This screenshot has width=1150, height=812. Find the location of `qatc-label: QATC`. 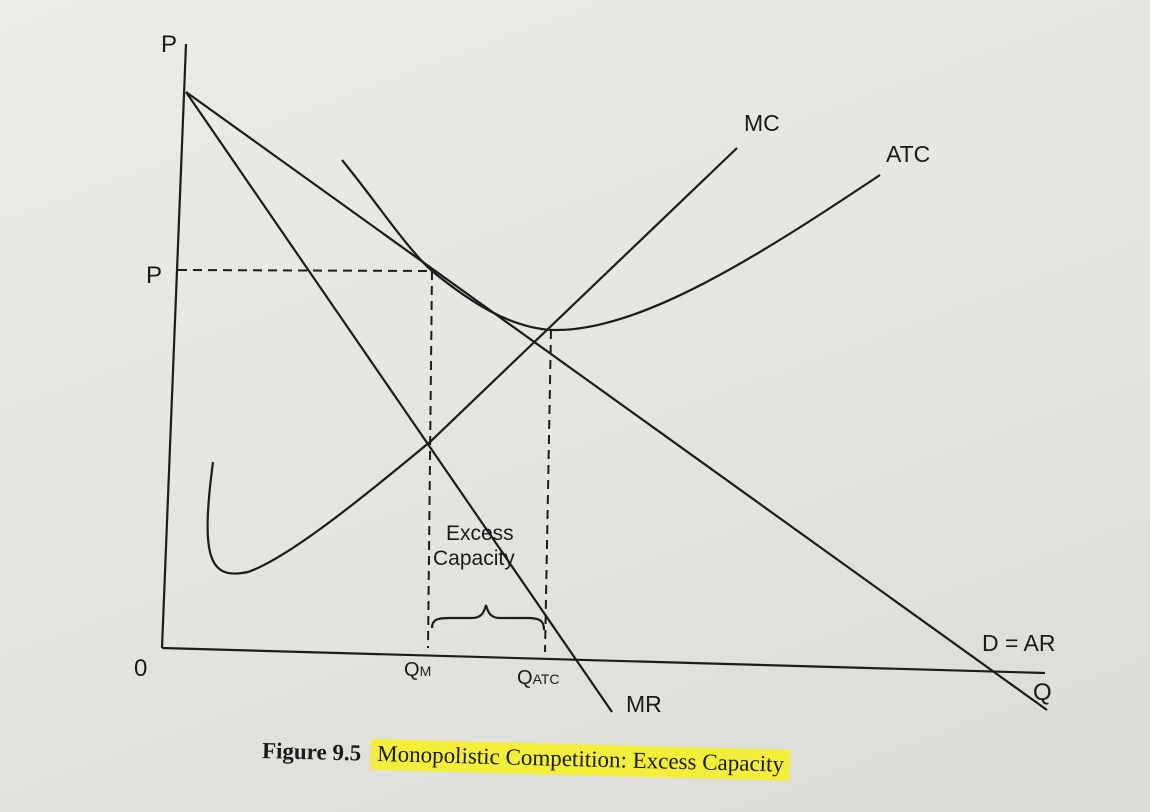

qatc-label: QATC is located at coordinates (538, 678).